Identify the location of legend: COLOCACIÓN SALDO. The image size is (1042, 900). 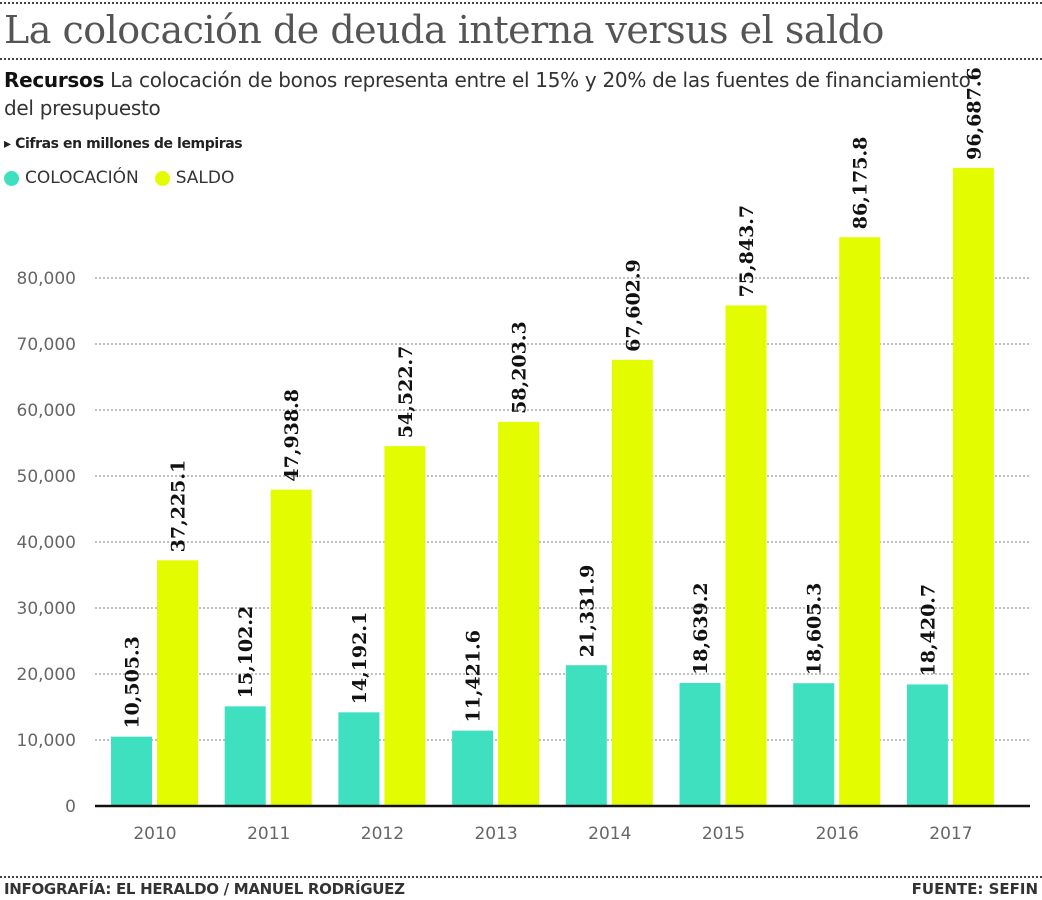
(119, 178).